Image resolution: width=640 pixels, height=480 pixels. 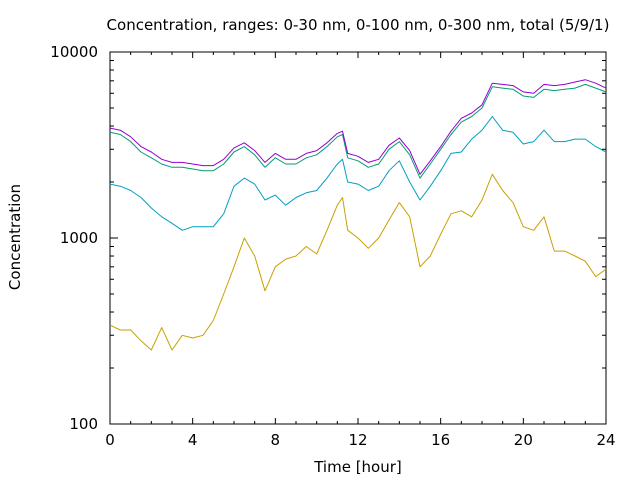 I want to click on x-tick-label: 16, so click(x=440, y=440).